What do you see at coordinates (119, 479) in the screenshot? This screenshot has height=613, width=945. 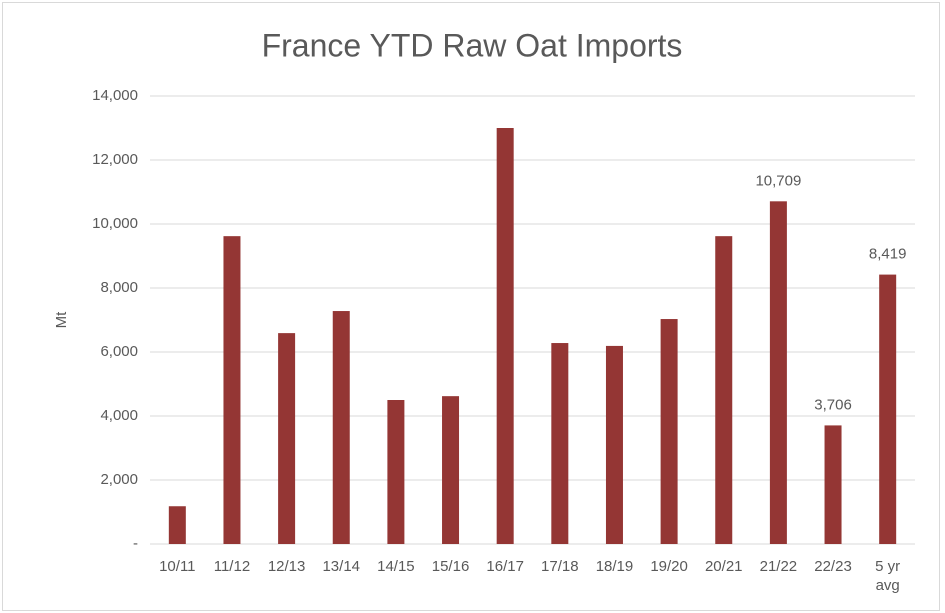 I see `y-tick-label: 2,000` at bounding box center [119, 479].